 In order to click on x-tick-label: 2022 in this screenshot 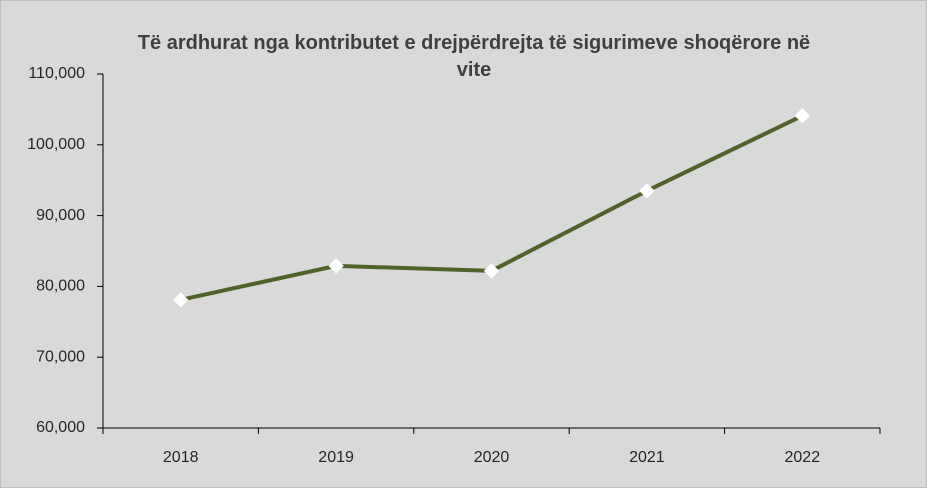, I will do `click(803, 457)`.